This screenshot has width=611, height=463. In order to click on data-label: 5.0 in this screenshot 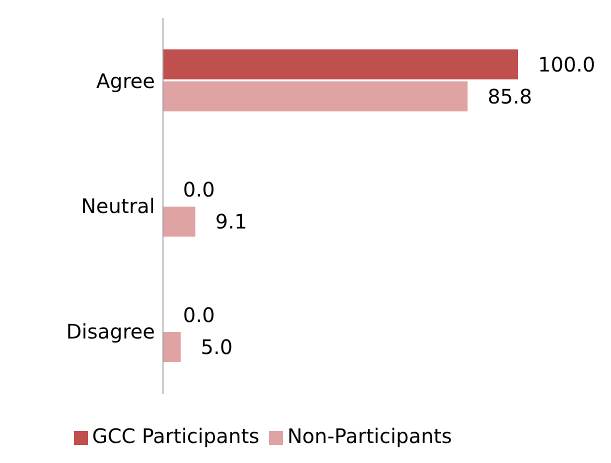, I will do `click(216, 347)`.